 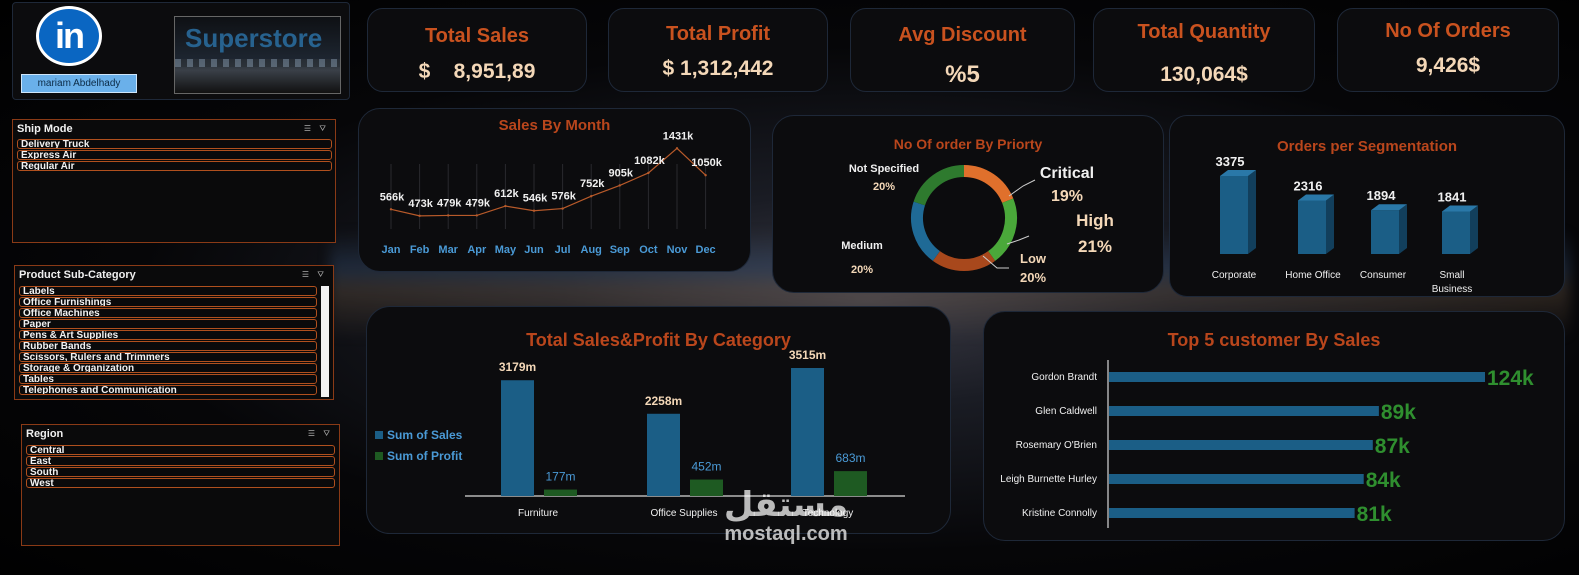 What do you see at coordinates (683, 513) in the screenshot?
I see `category-label: Office Supplies` at bounding box center [683, 513].